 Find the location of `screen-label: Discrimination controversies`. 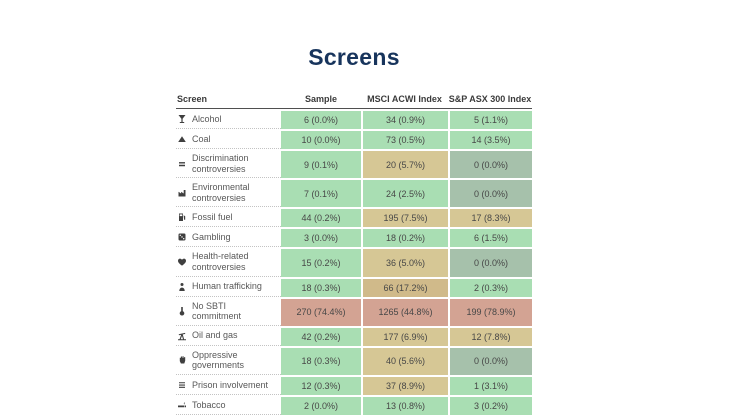

screen-label: Discrimination controversies is located at coordinates (220, 163).